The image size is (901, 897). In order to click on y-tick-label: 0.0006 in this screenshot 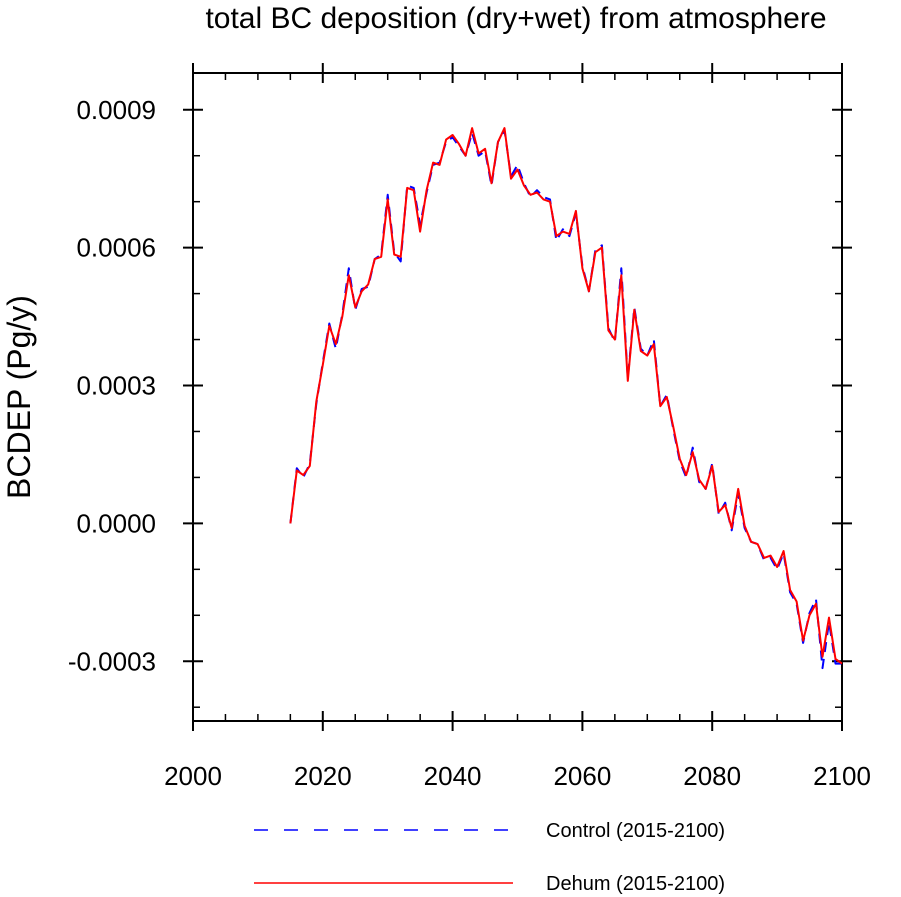, I will do `click(116, 248)`.